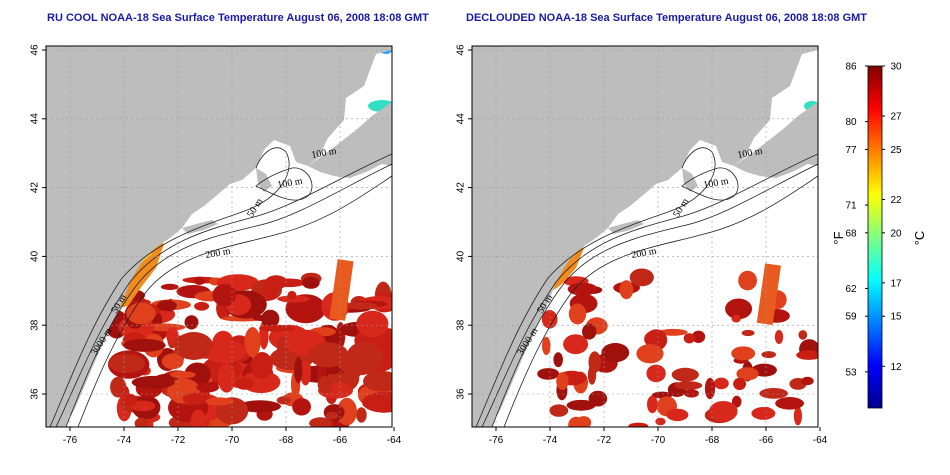  Describe the element at coordinates (595, 287) in the screenshot. I see `contour-50m` at that location.